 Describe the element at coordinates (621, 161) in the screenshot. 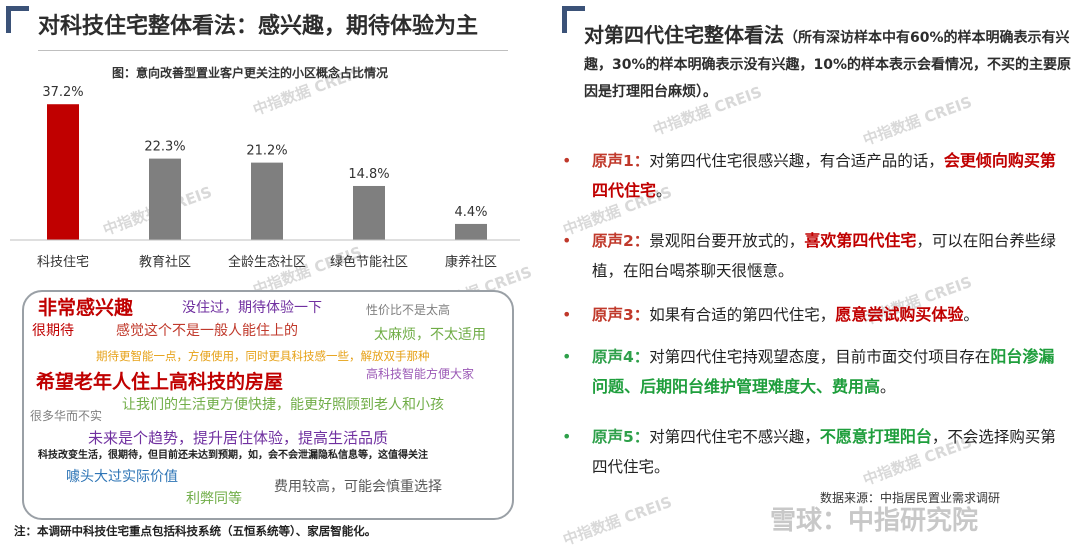

I see `quote-label: 原声1：` at that location.